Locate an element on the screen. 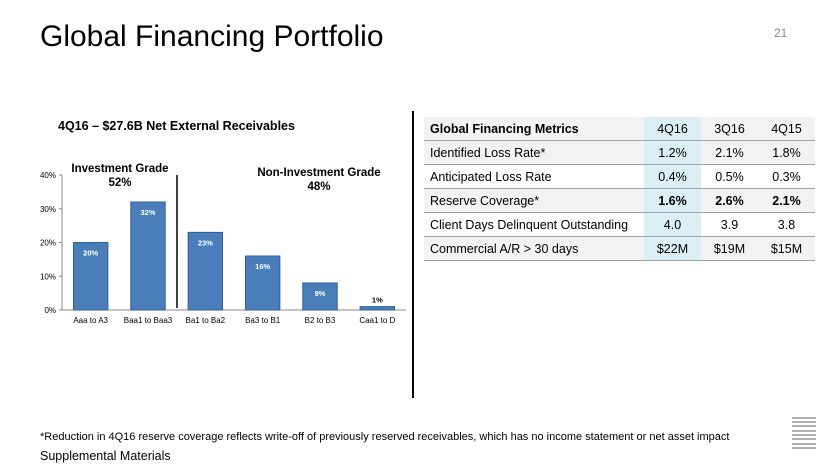  row-label: Reserve Coverage* is located at coordinates (534, 200).